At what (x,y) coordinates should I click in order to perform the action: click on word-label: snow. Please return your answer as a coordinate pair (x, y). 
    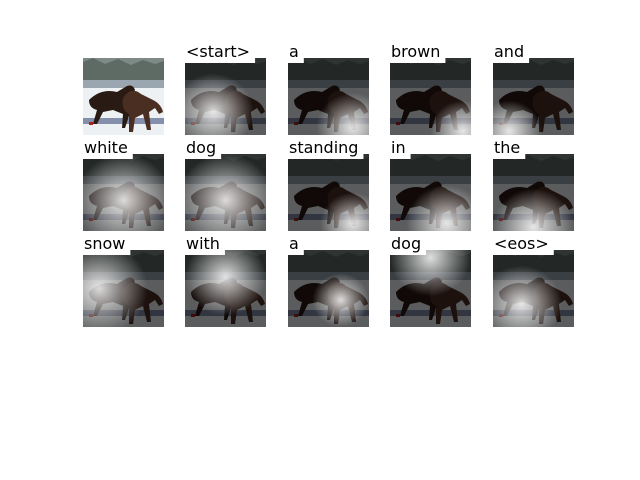
    Looking at the image, I should click on (104, 243).